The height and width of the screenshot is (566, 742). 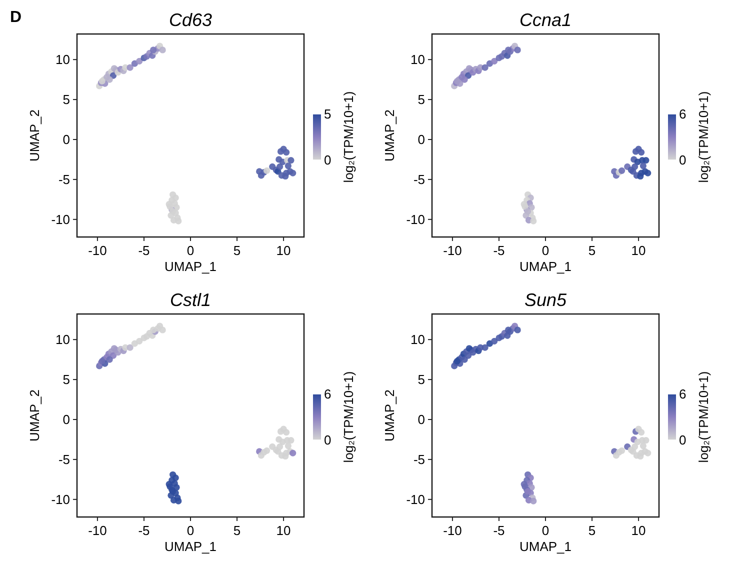 I want to click on chart-title: Sun5, so click(x=546, y=300).